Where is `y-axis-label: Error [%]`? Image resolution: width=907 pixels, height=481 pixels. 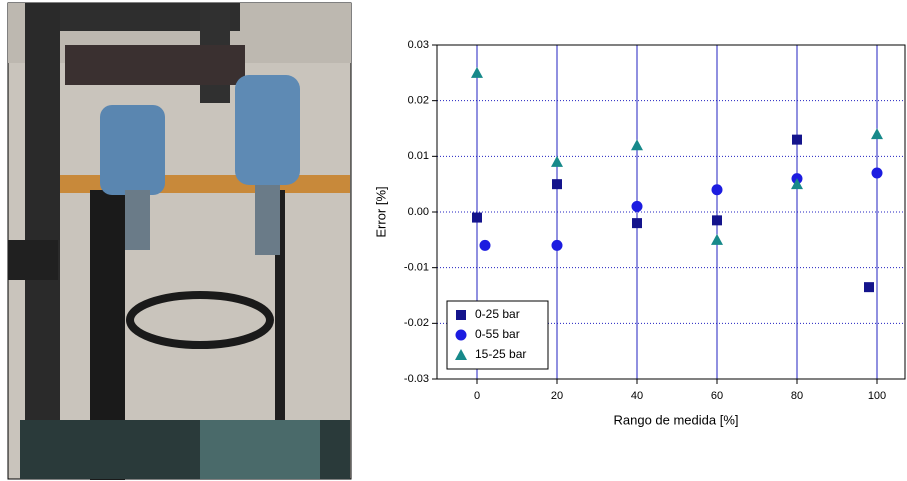
y-axis-label: Error [%] is located at coordinates (380, 211).